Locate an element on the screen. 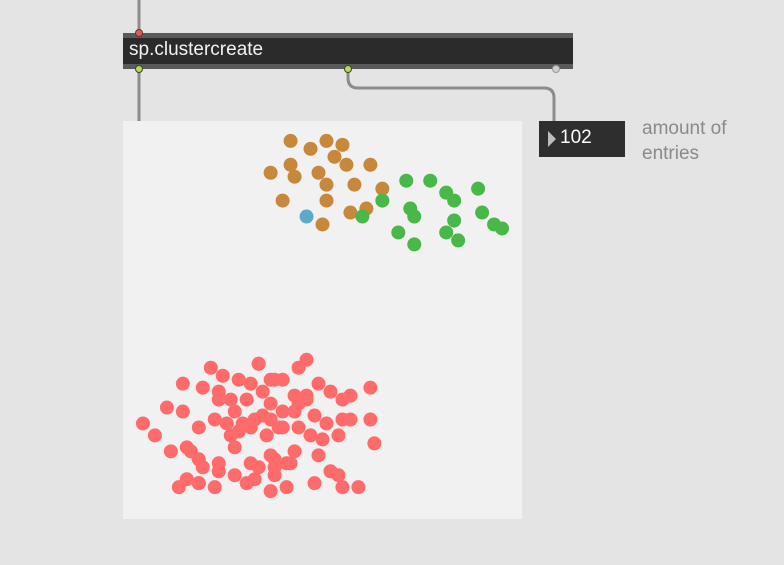  number-box: 102 is located at coordinates (582, 139).